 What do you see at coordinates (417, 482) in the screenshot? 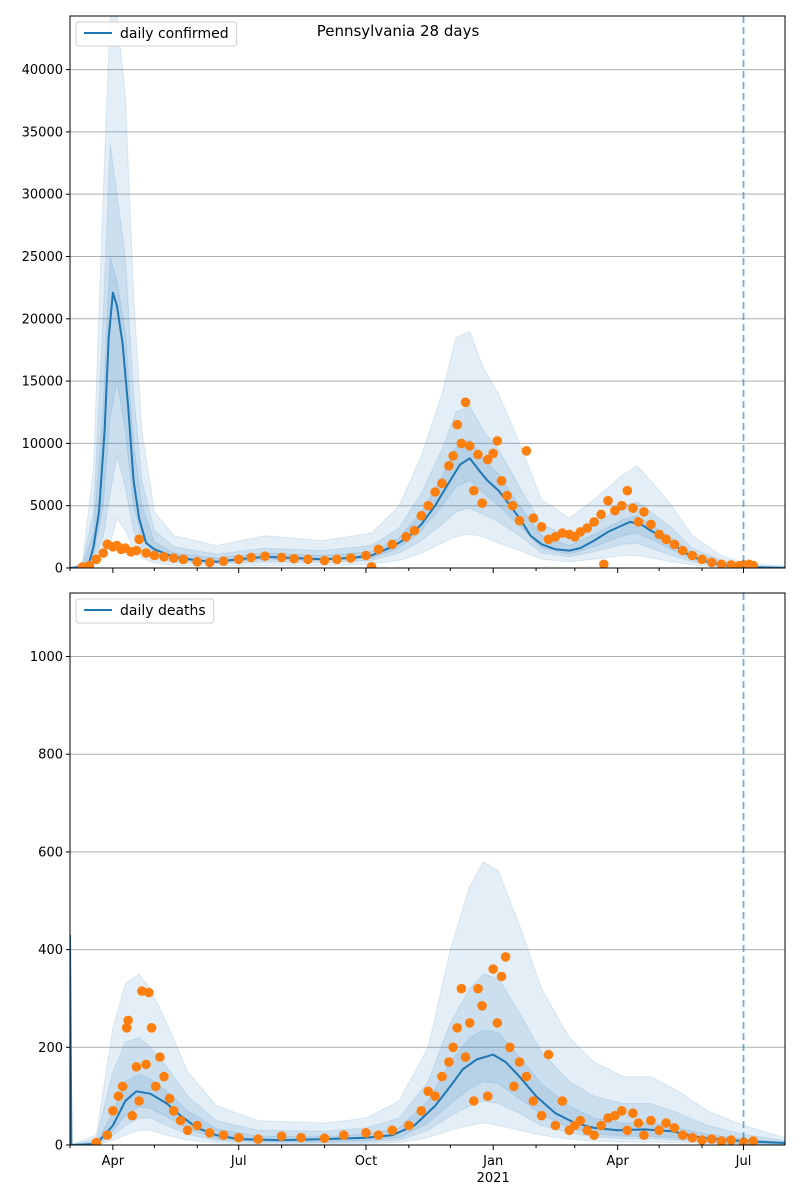
I see `confirmed-observed-points` at bounding box center [417, 482].